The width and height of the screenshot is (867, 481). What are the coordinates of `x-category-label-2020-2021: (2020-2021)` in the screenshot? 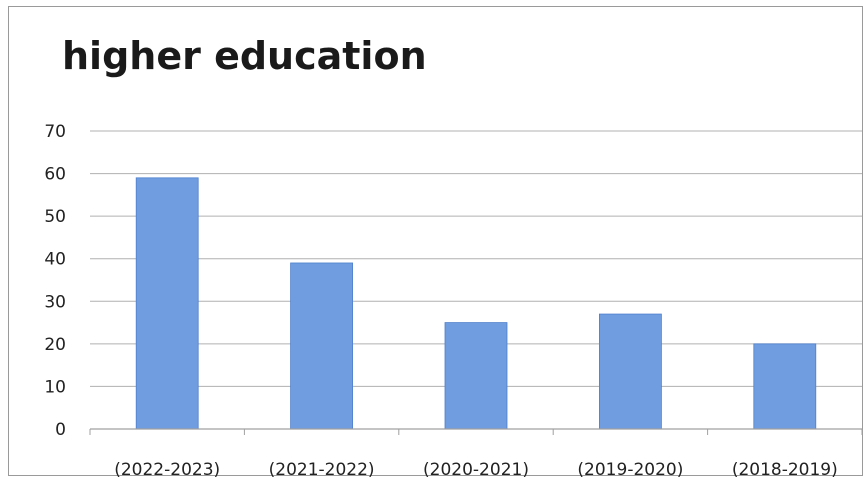 It's located at (476, 470).